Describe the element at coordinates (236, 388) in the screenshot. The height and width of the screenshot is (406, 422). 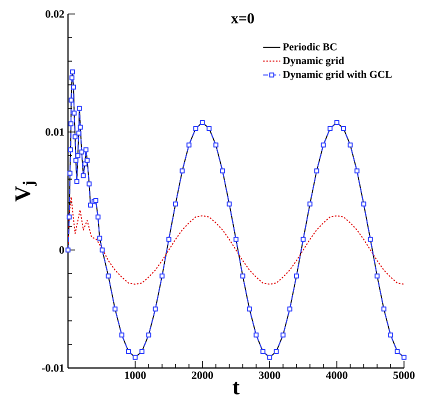
I see `x-axis-title: t` at that location.